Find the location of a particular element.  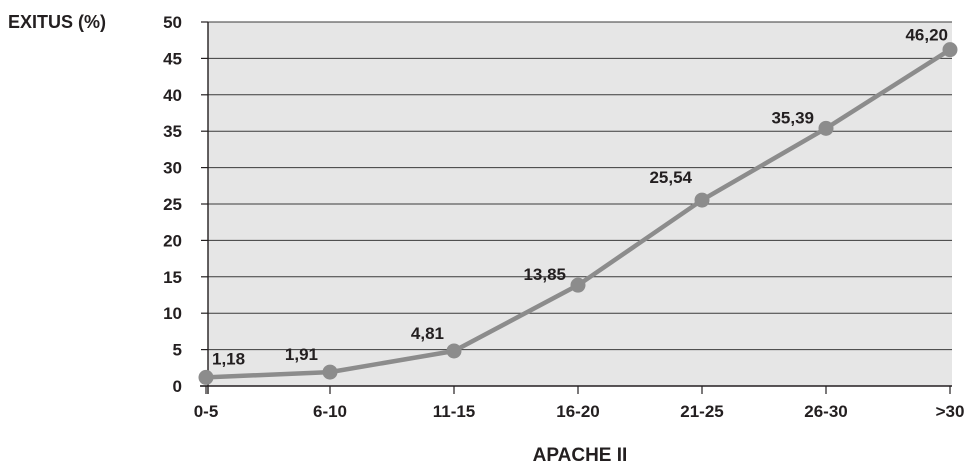

data-label: 13,85 is located at coordinates (544, 274).